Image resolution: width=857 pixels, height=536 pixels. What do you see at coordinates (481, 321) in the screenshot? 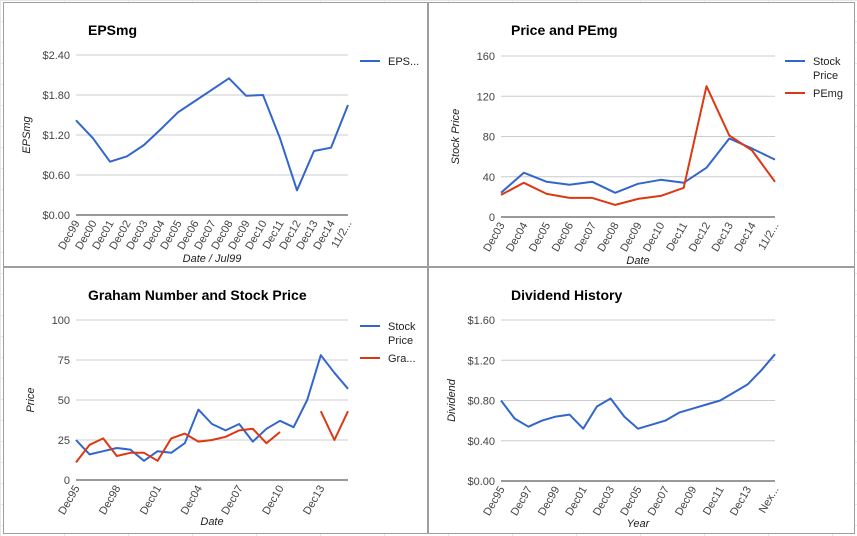
I see `y-tick-label: $1.60` at bounding box center [481, 321].